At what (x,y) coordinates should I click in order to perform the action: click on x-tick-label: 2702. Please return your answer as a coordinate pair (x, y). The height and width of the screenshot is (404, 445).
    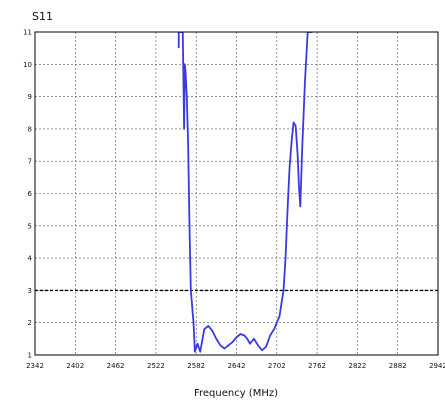
    Looking at the image, I should click on (277, 366).